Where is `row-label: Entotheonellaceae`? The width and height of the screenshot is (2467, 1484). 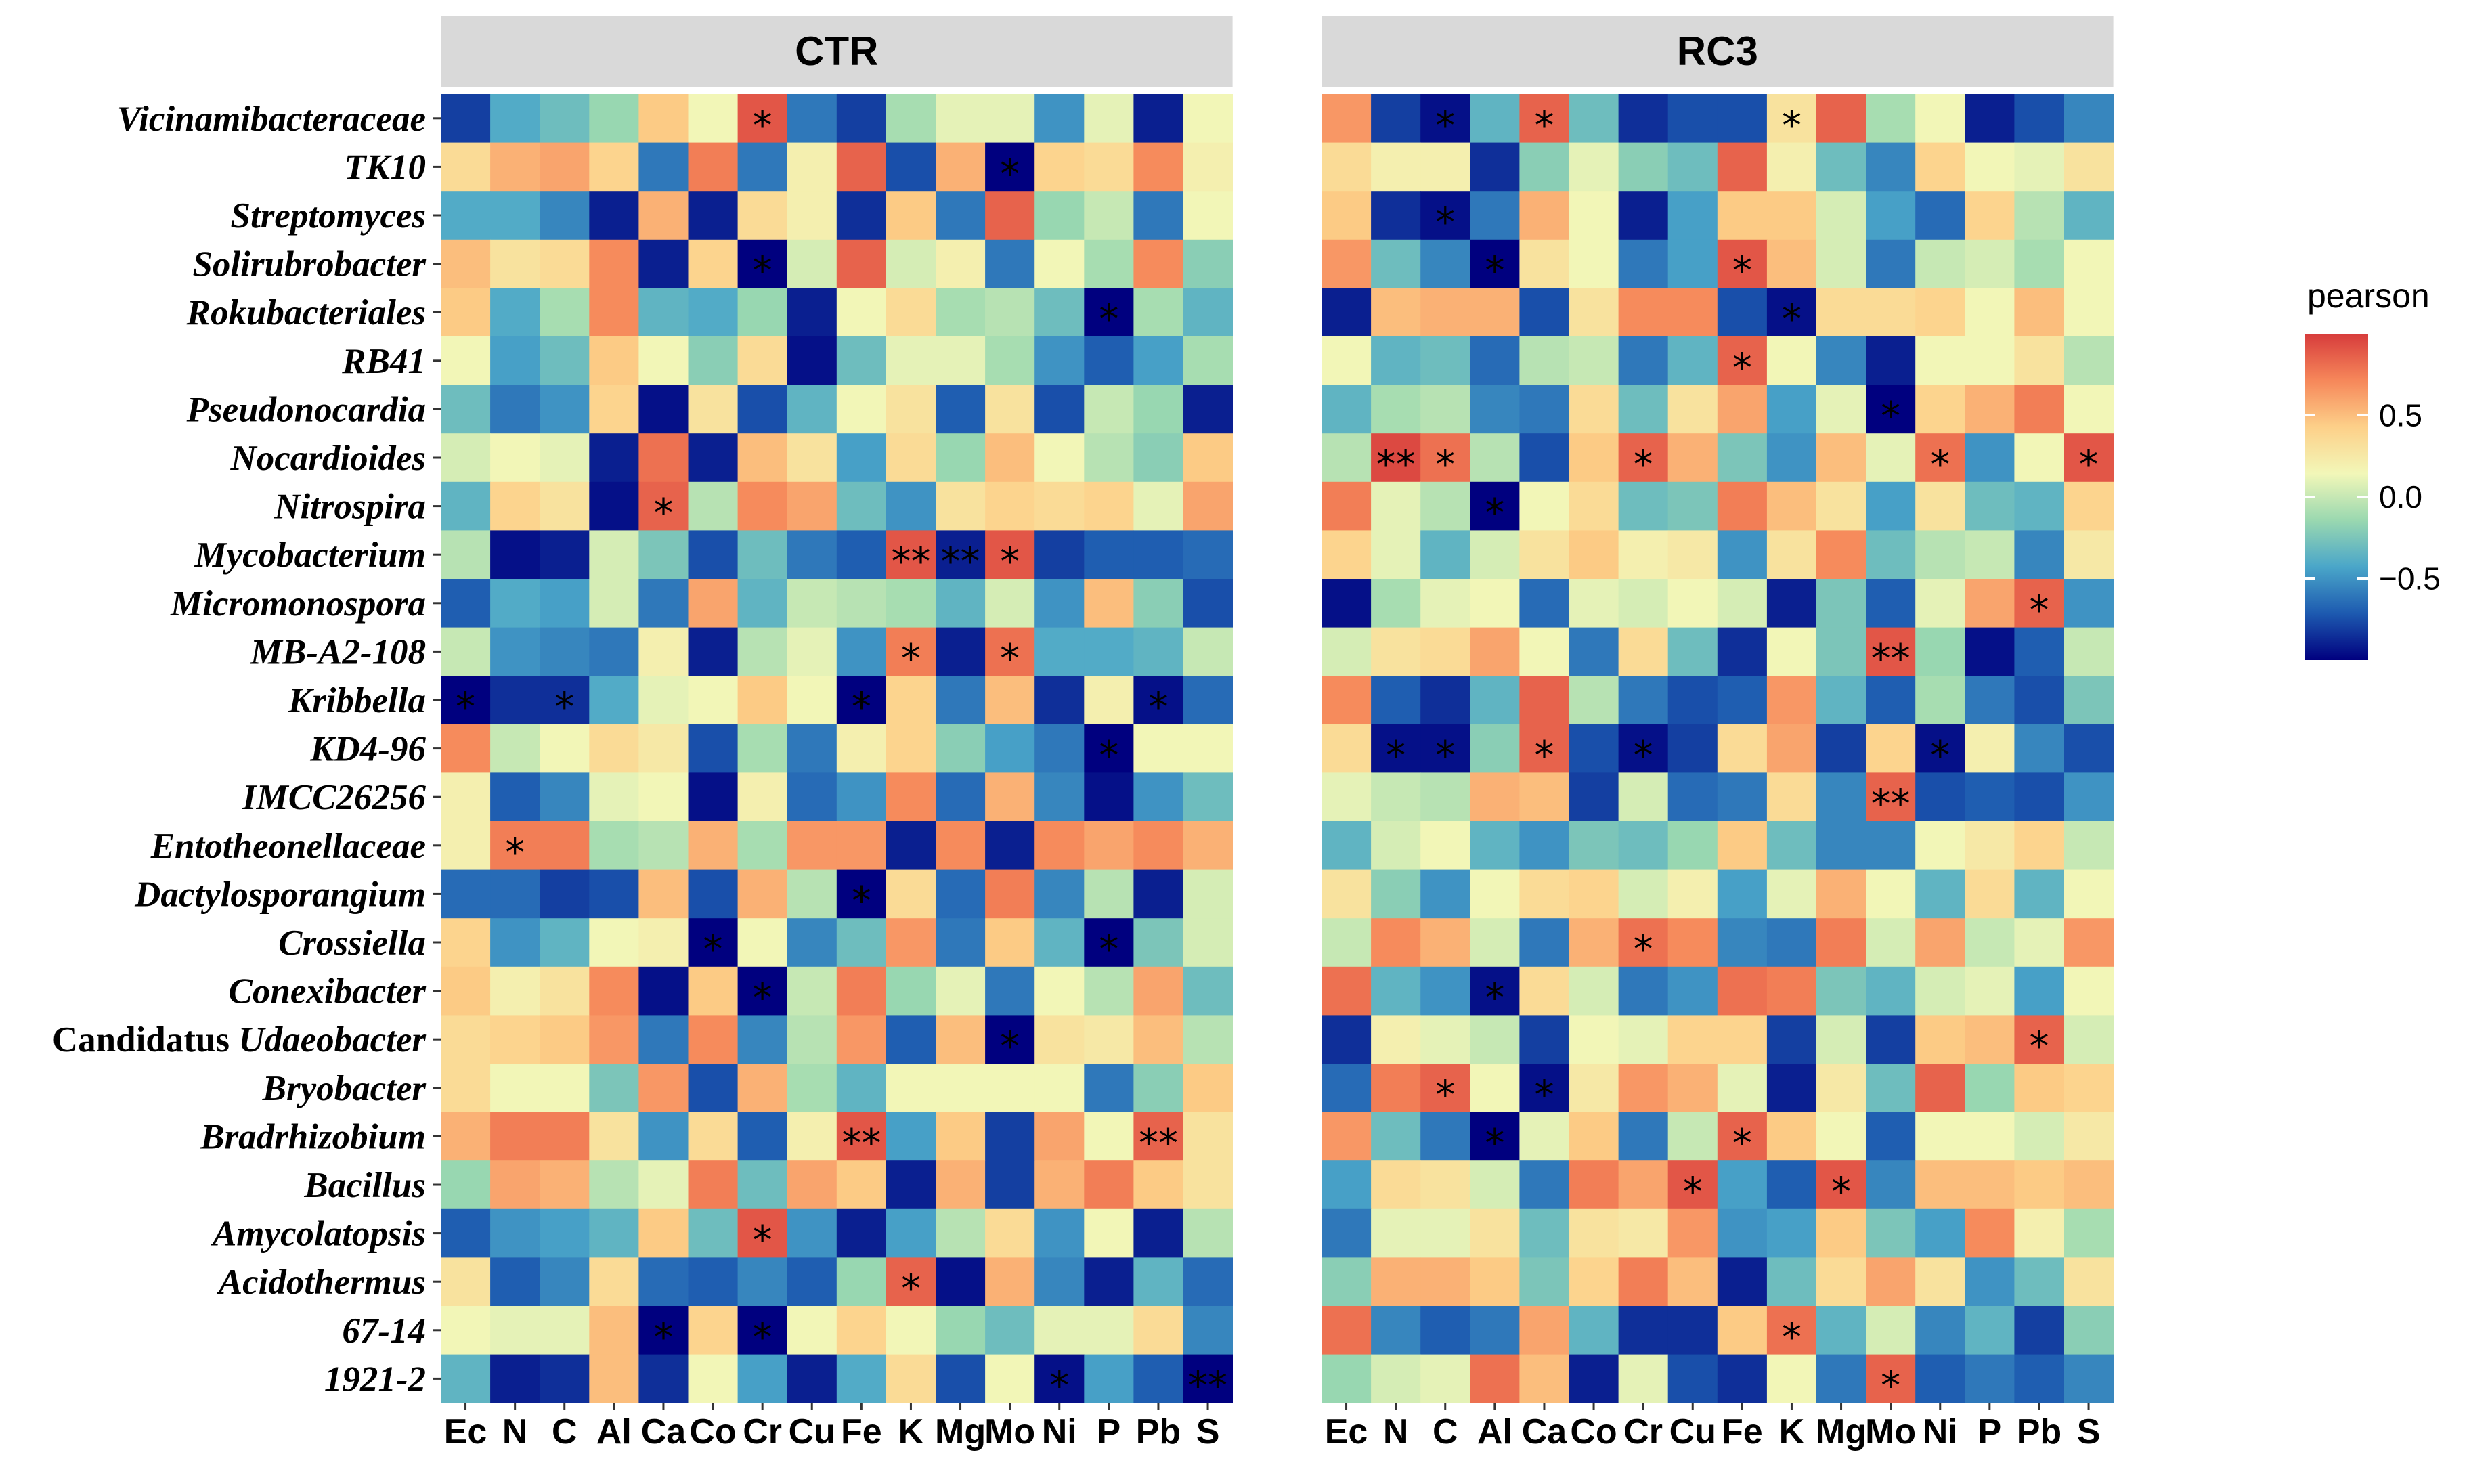 row-label: Entotheonellaceae is located at coordinates (288, 846).